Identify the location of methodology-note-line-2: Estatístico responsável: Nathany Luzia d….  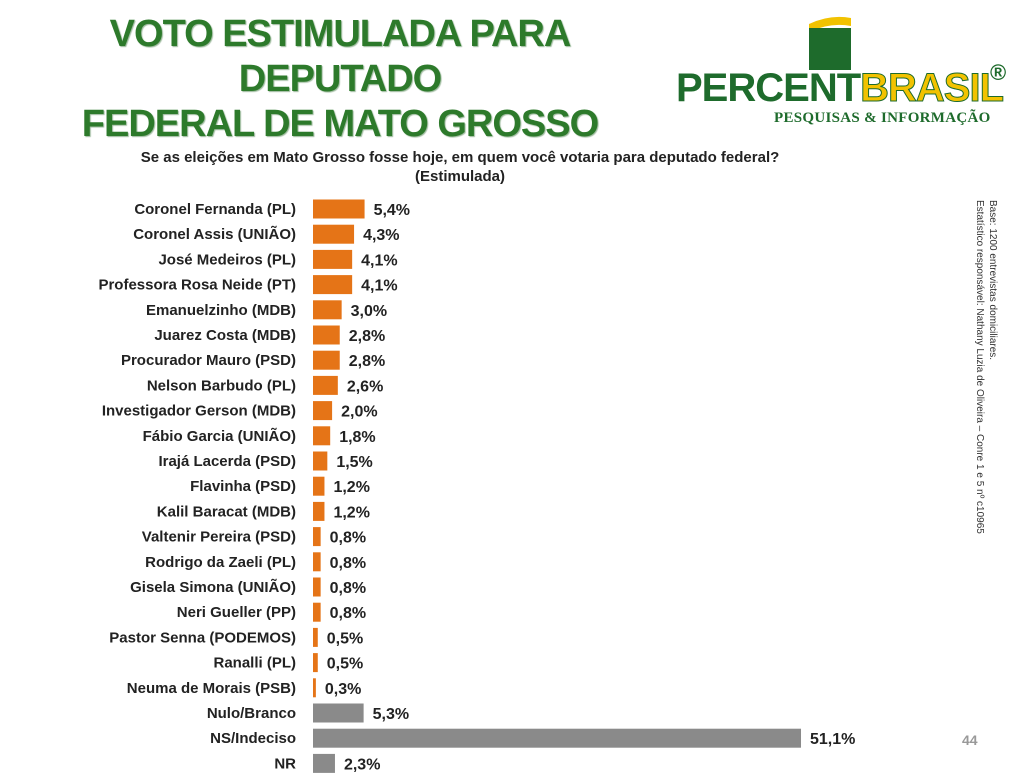
(979, 367).